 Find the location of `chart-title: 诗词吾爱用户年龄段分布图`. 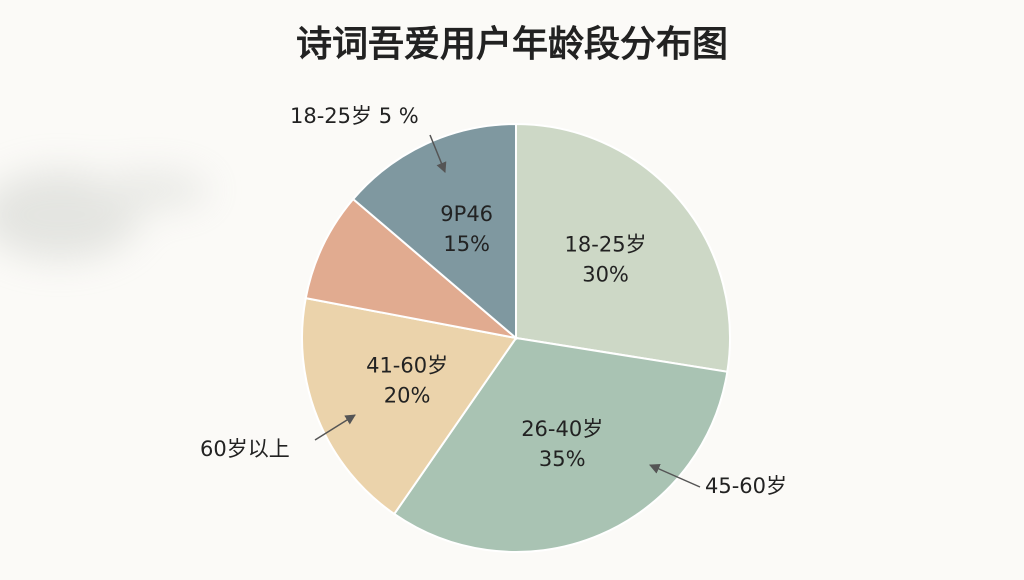

chart-title: 诗词吾爱用户年龄段分布图 is located at coordinates (512, 44).